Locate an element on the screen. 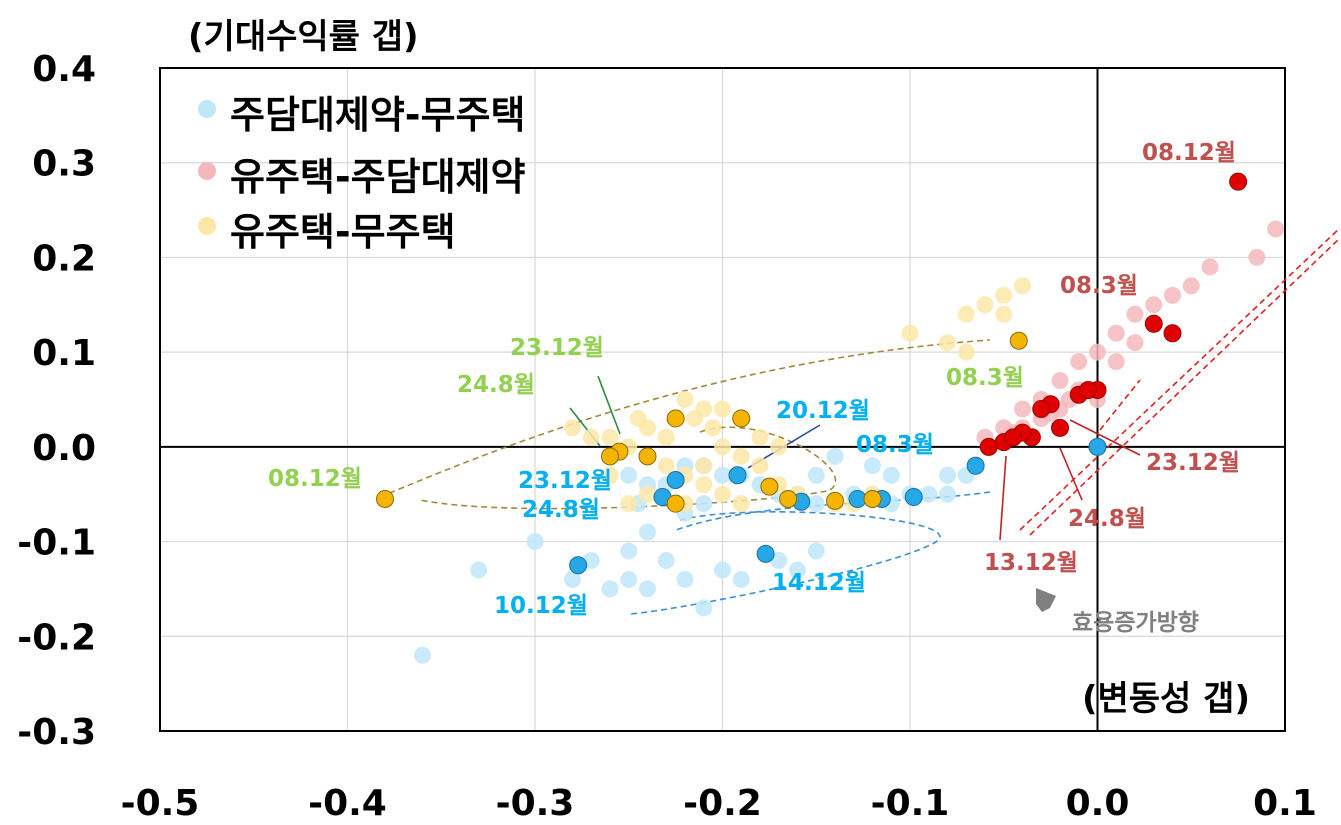  x-axis-title: (변동성 갭) is located at coordinates (1166, 699).